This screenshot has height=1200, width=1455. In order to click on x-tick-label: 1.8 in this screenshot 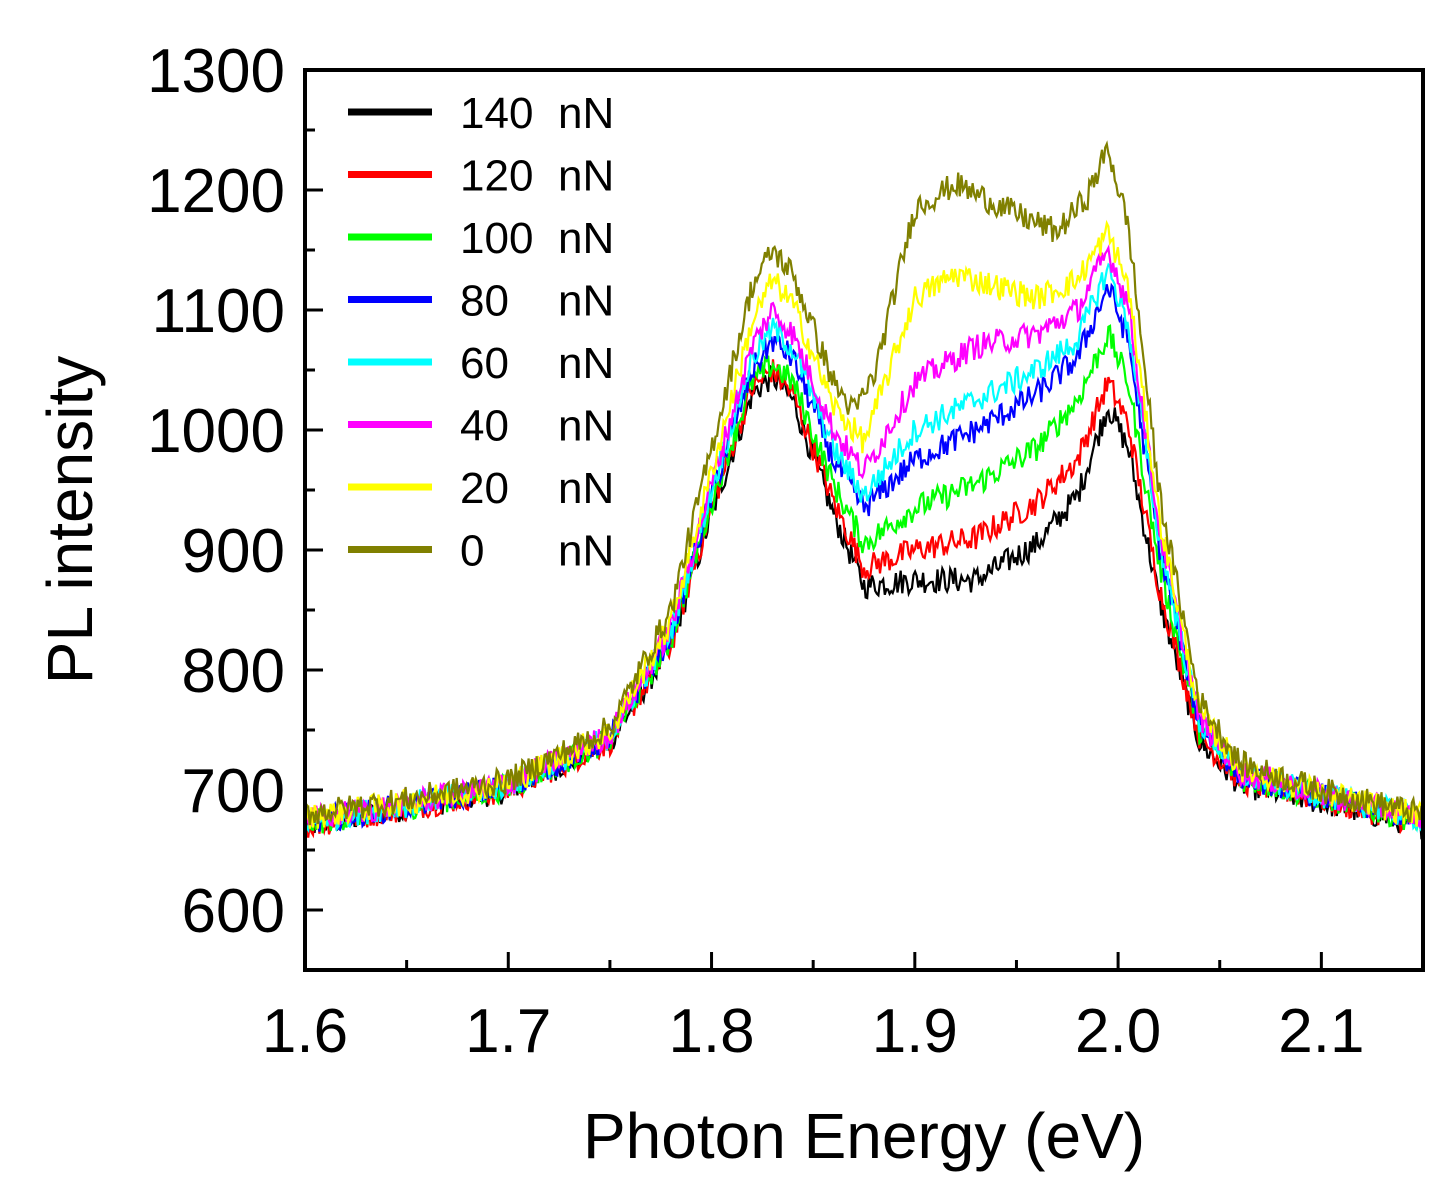, I will do `click(711, 1031)`.